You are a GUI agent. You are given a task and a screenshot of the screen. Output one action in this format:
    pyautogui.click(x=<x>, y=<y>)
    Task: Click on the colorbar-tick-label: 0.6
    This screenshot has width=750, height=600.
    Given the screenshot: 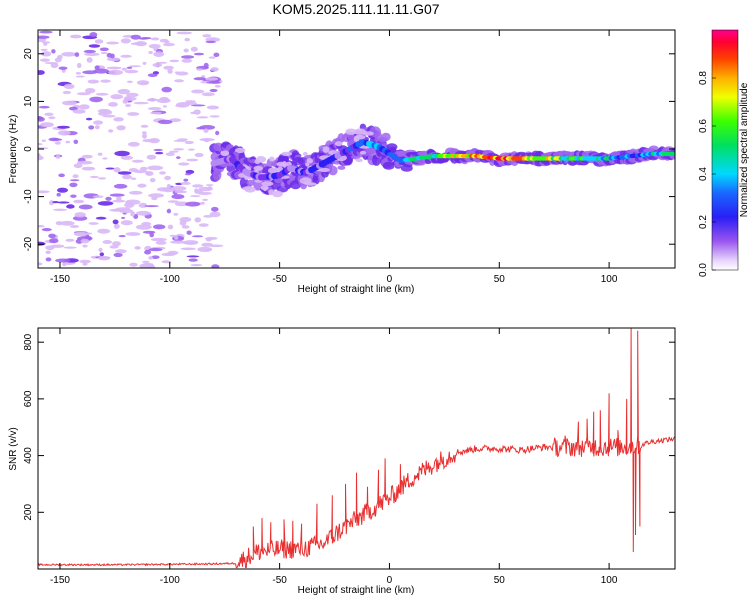 What is the action you would take?
    pyautogui.click(x=703, y=126)
    